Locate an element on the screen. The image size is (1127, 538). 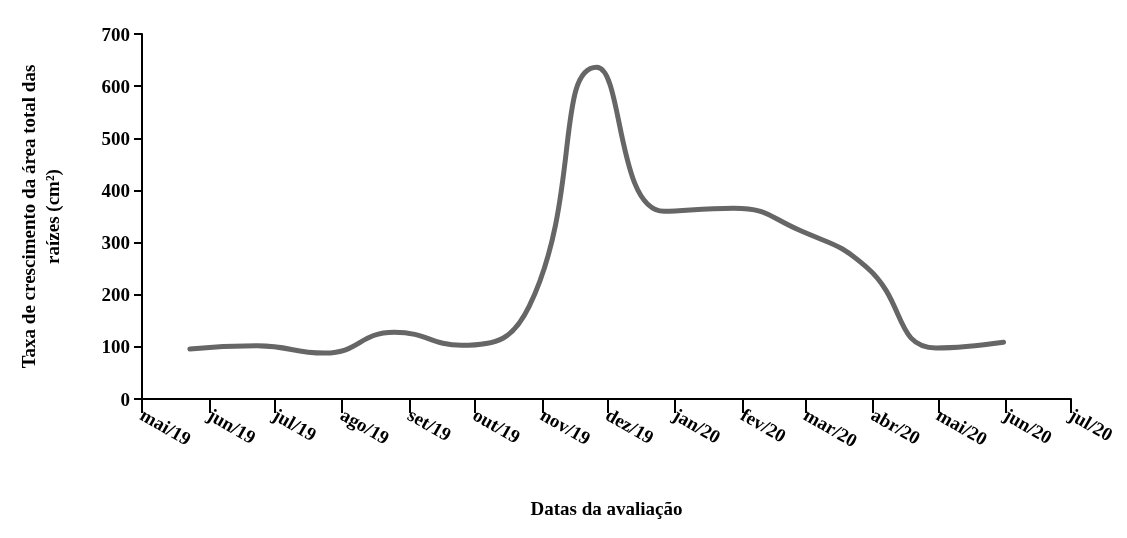
y-tick-label: 100 is located at coordinates (115, 347).